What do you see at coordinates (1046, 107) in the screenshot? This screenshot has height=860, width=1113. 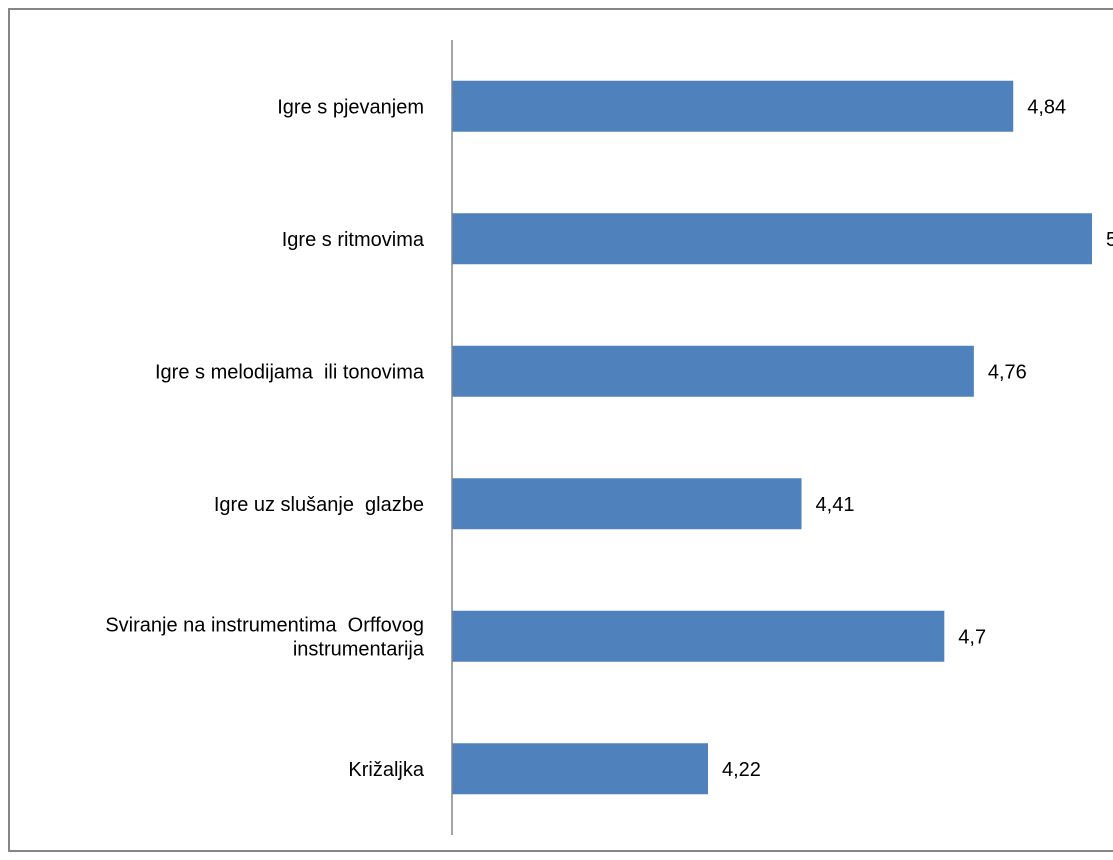 I see `data-label-0: 4,84` at bounding box center [1046, 107].